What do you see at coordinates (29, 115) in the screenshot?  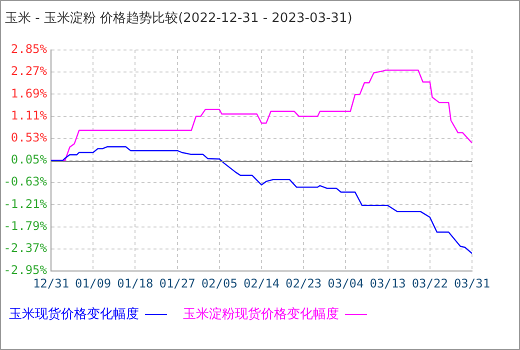 I see `y-tick-label: 1.11%` at bounding box center [29, 115].